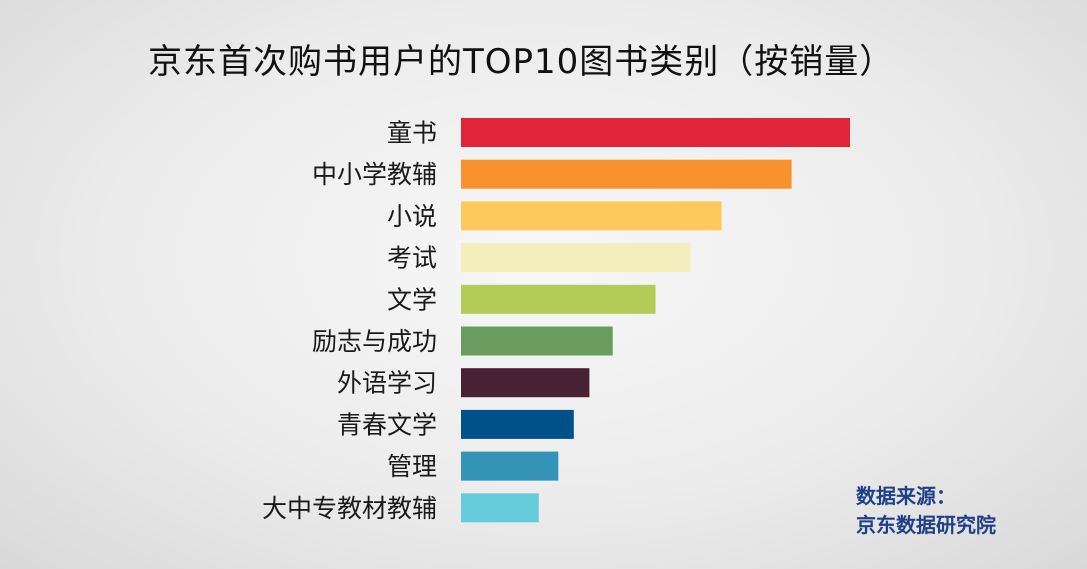  Describe the element at coordinates (374, 341) in the screenshot. I see `category-label-6: 励志与成功` at that location.